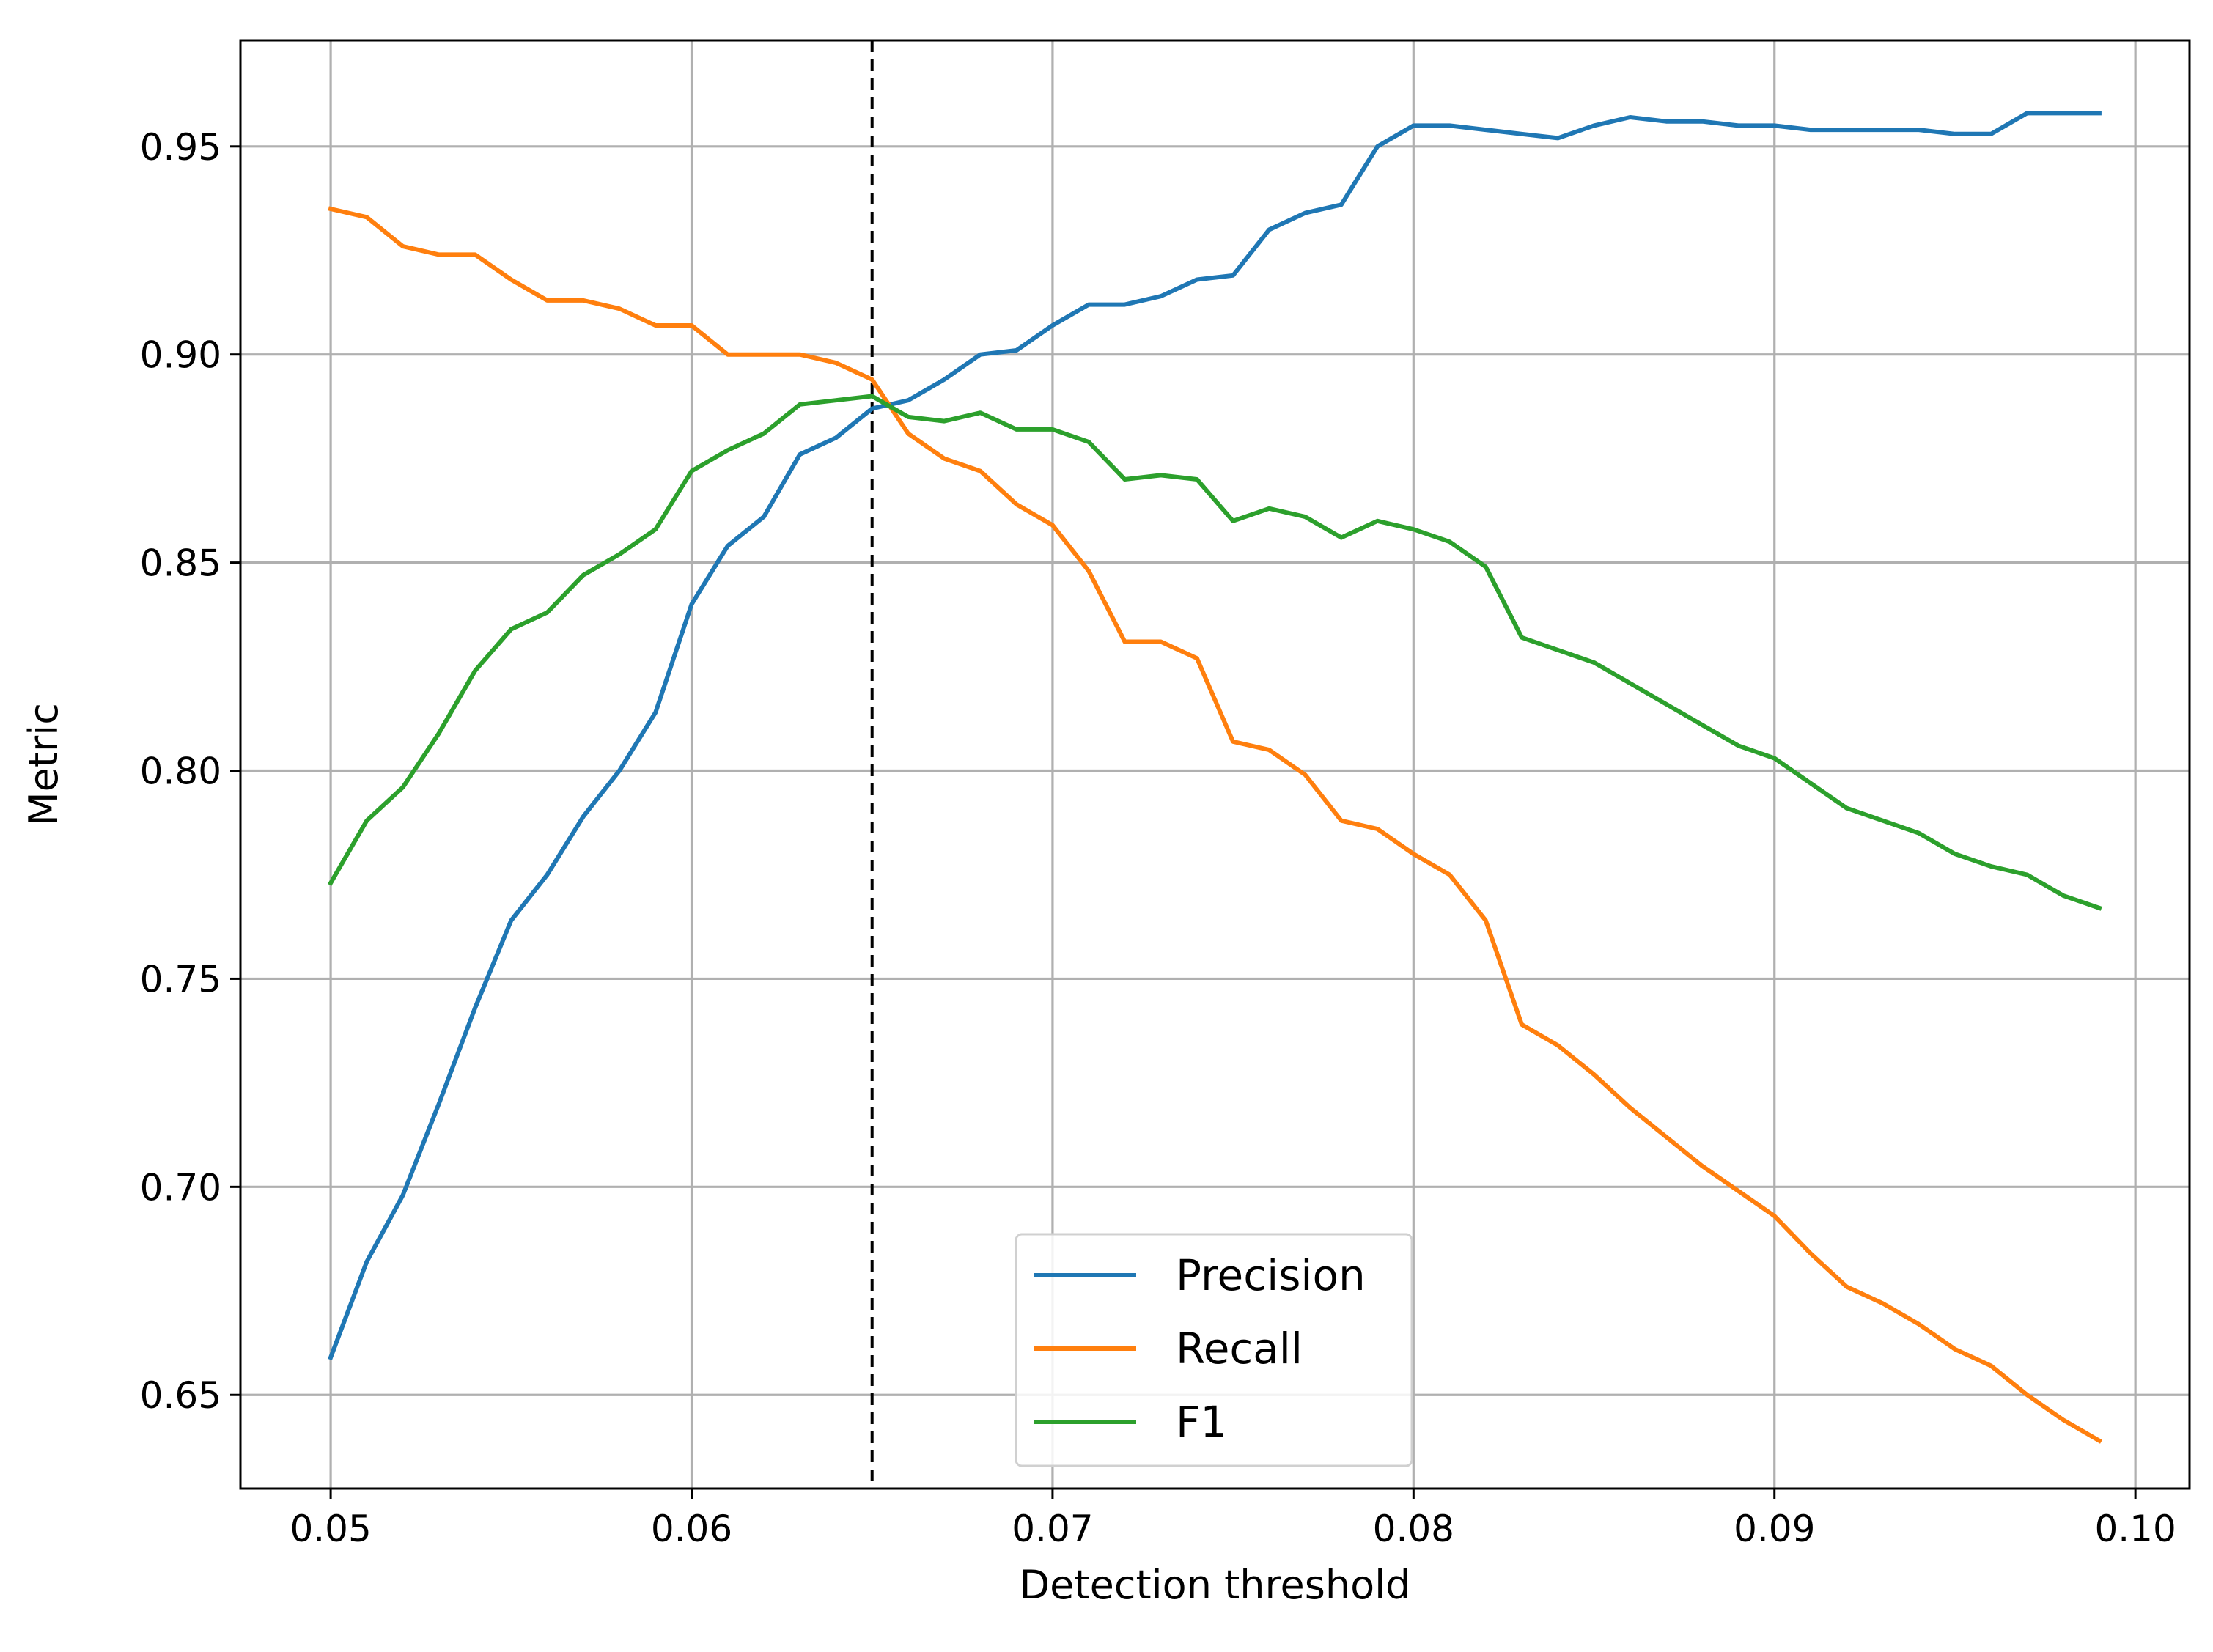 The image size is (2213, 1652). Describe the element at coordinates (180, 1187) in the screenshot. I see `y-tick-label: 0.70` at that location.